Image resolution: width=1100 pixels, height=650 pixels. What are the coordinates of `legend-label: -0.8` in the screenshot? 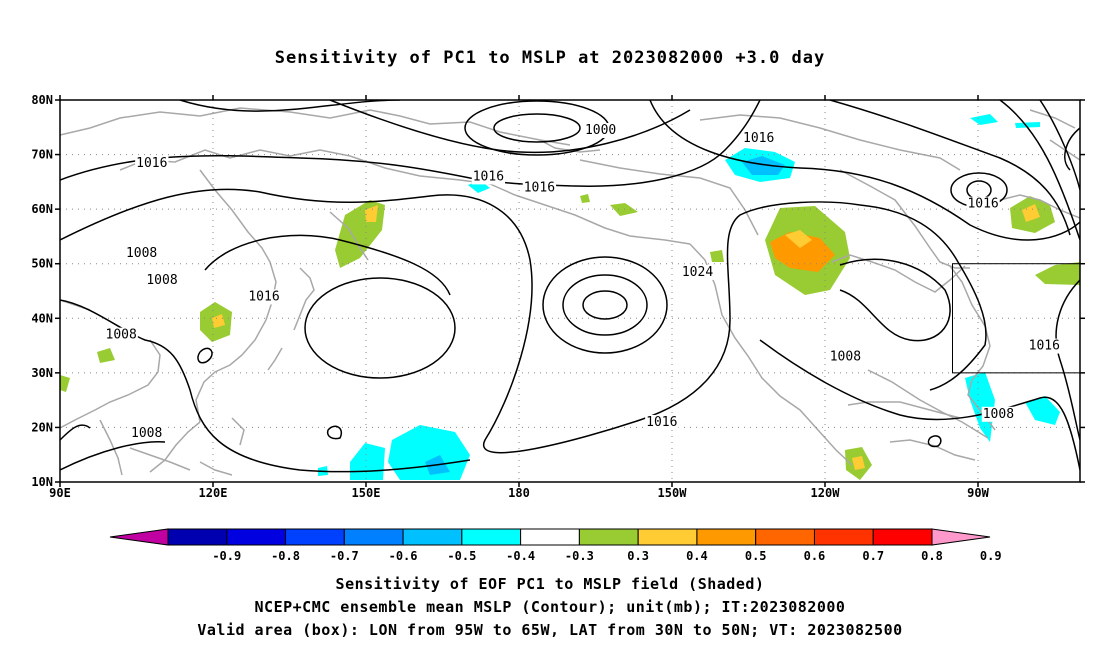 It's located at (285, 556).